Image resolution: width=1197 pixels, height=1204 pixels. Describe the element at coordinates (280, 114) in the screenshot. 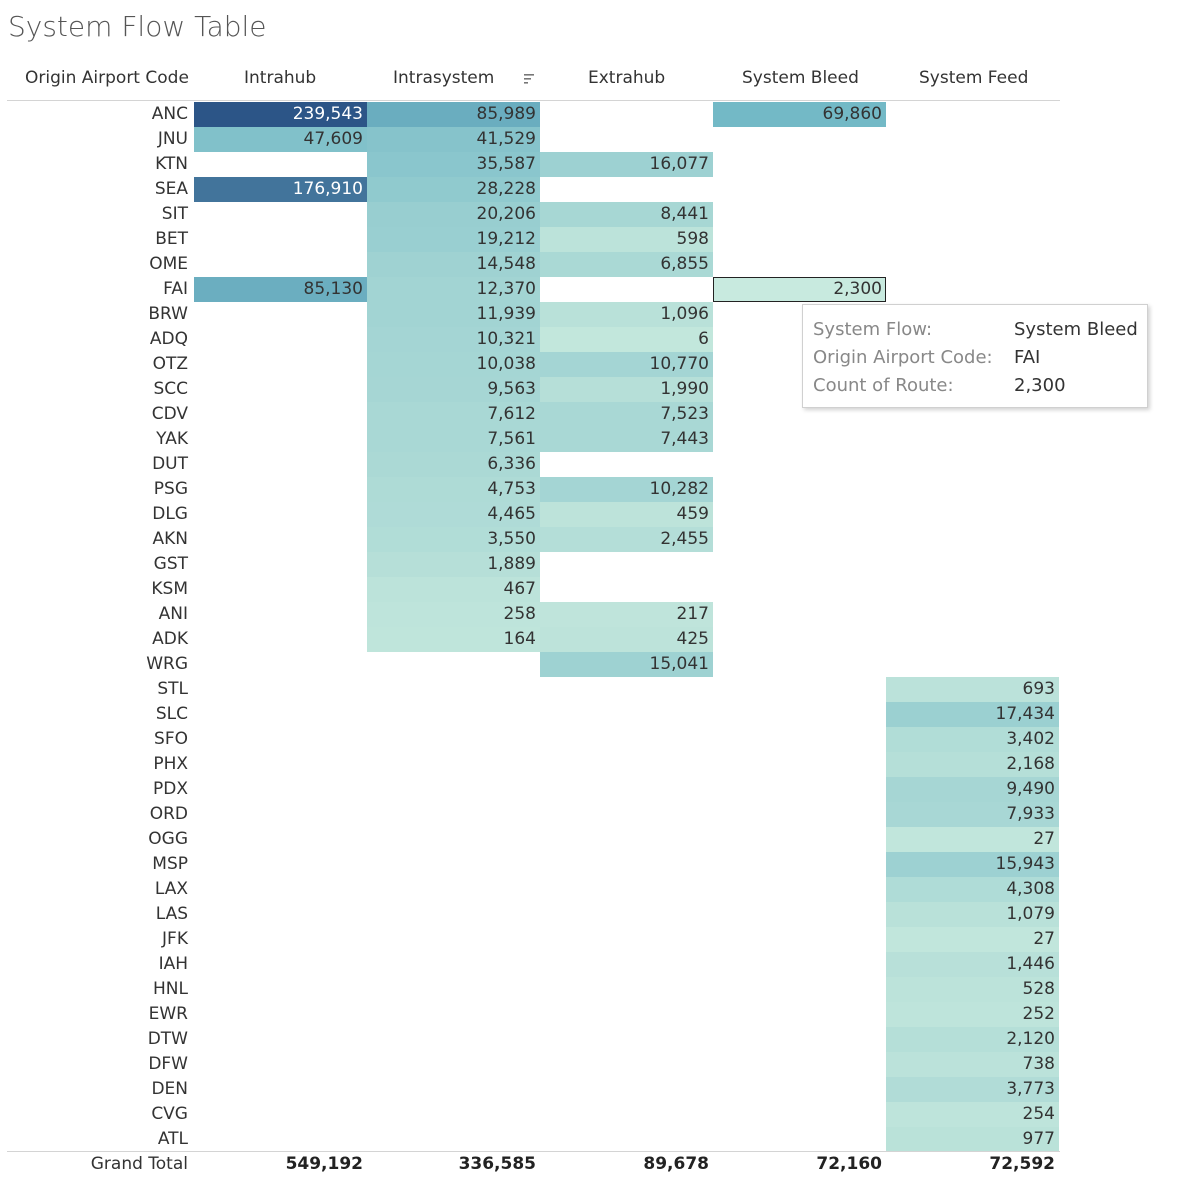

I see `table-cell: 239,543` at that location.